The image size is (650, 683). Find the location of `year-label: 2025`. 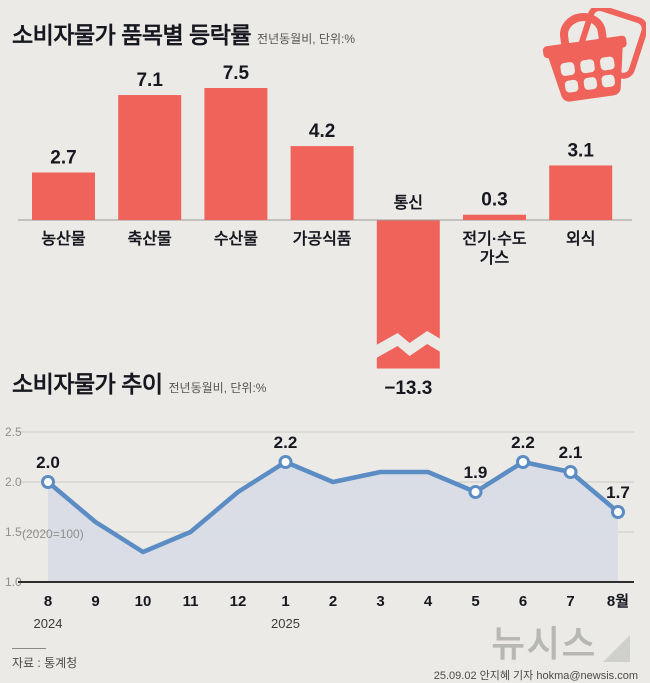

year-label: 2025 is located at coordinates (285, 623).